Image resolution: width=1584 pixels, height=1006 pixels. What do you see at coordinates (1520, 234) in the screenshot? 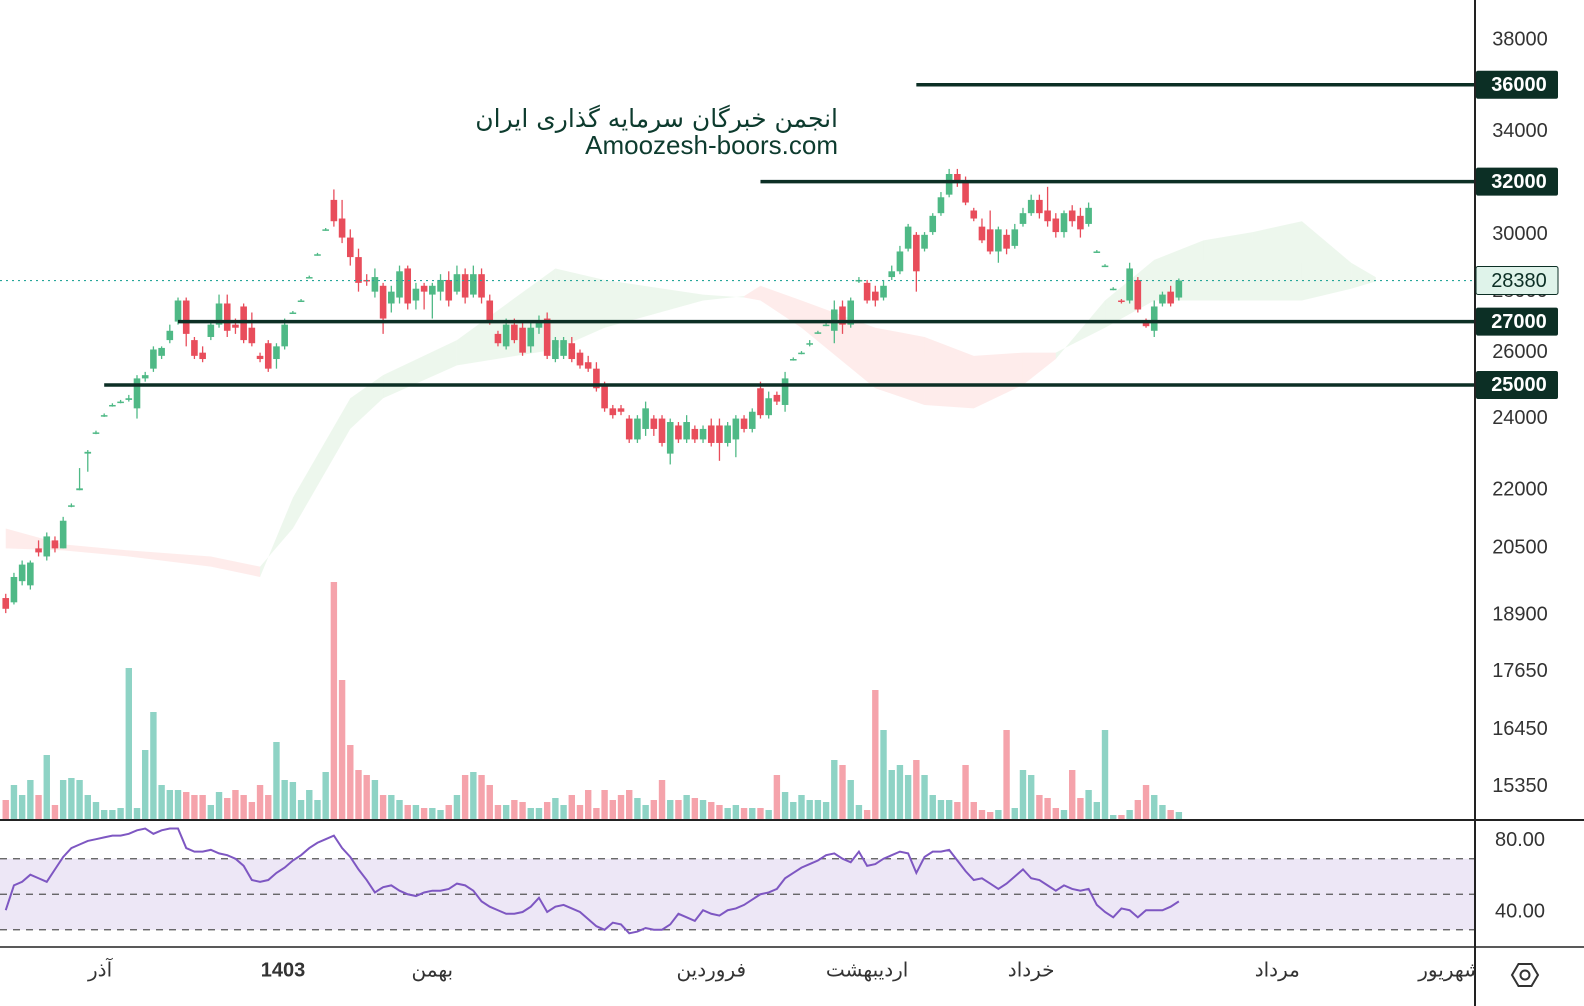
I see `y-tick-label: 30000` at bounding box center [1520, 234].